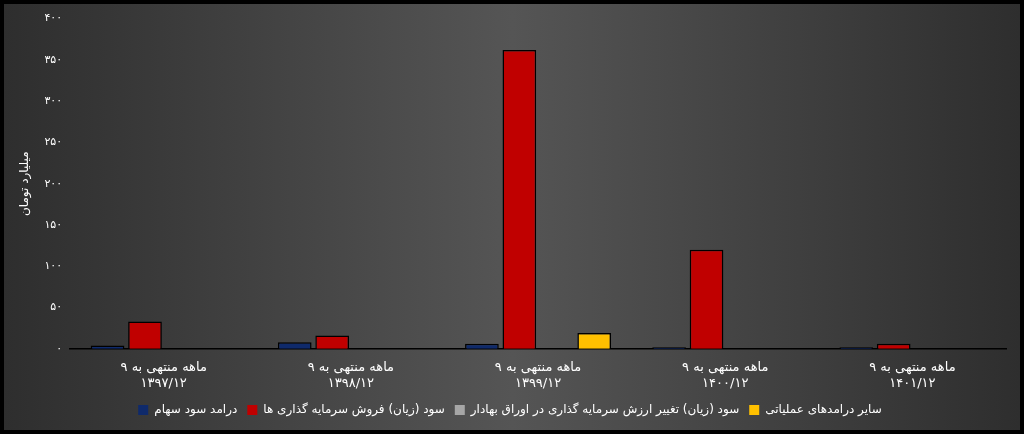 The height and width of the screenshot is (434, 1024). Describe the element at coordinates (354, 410) in the screenshot. I see `legend-label: سود (زیان) فروش سرمایه گذاری ها` at that location.